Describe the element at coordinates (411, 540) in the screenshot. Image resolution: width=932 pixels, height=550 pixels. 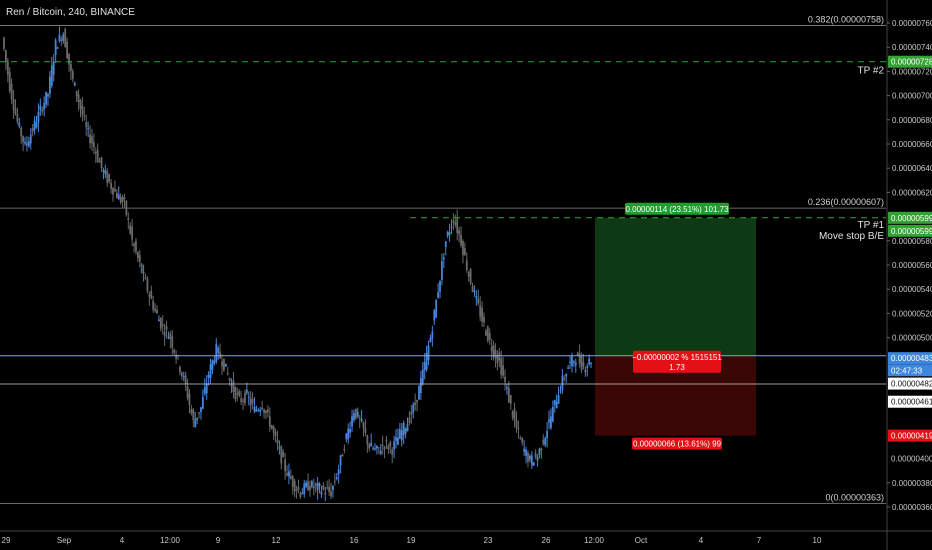
I see `x-tick-label: 19` at that location.